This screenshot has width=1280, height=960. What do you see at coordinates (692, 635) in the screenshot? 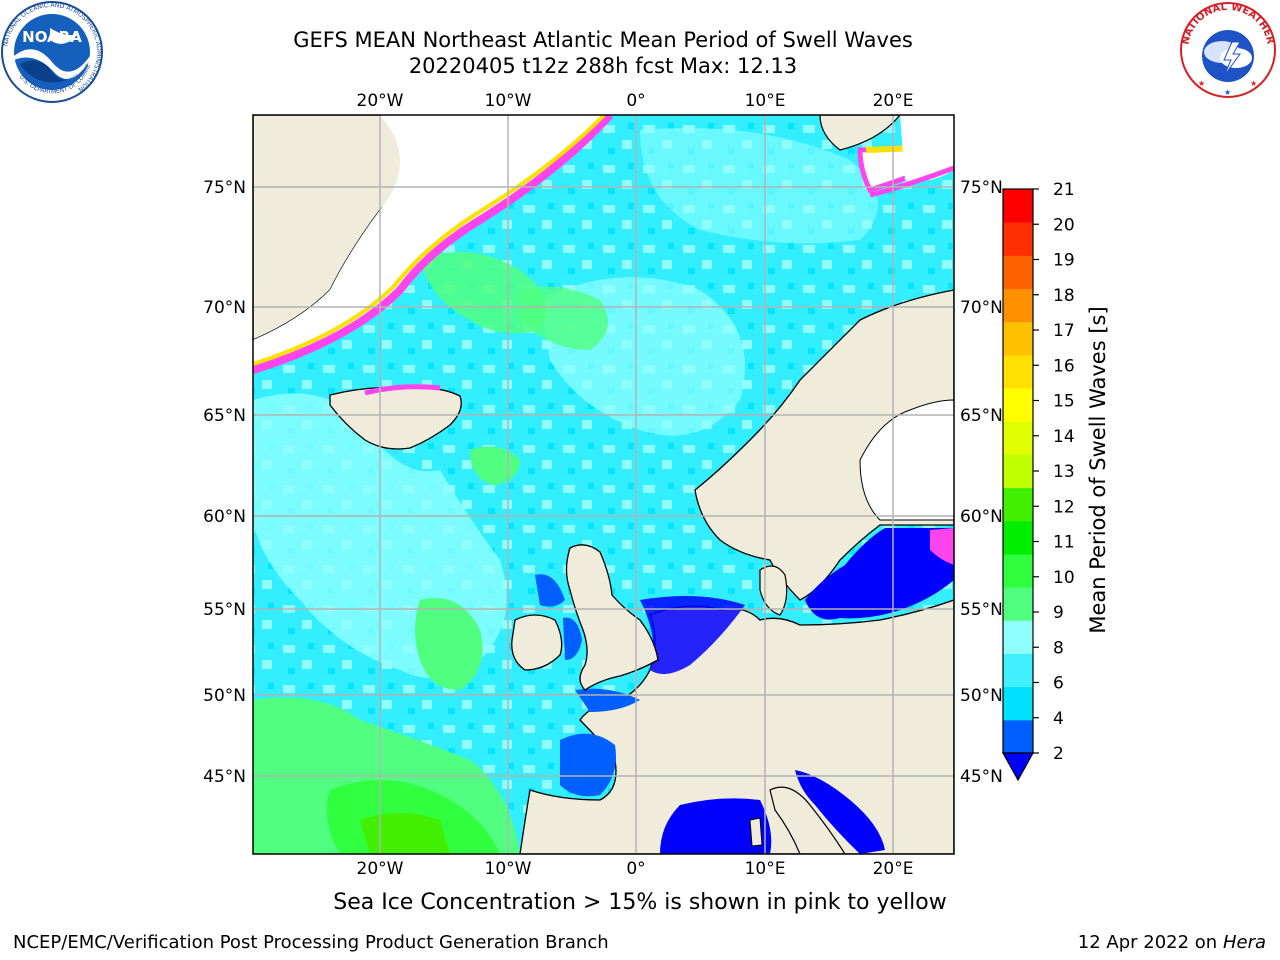
I see `north-sea-coastal` at bounding box center [692, 635].